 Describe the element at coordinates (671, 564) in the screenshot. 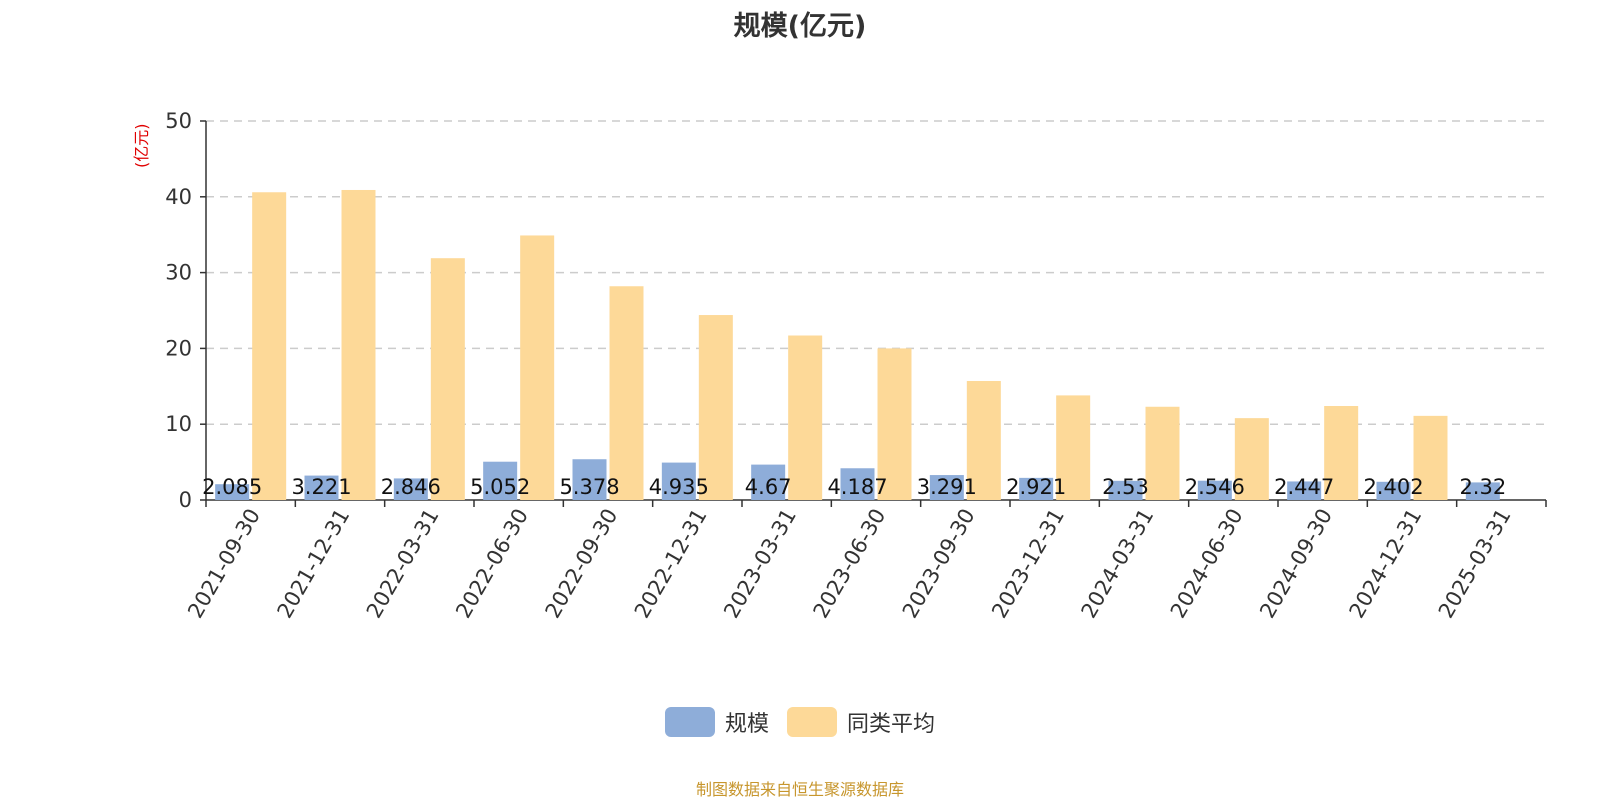

I see `x-tick-label: 2022-12-31` at that location.